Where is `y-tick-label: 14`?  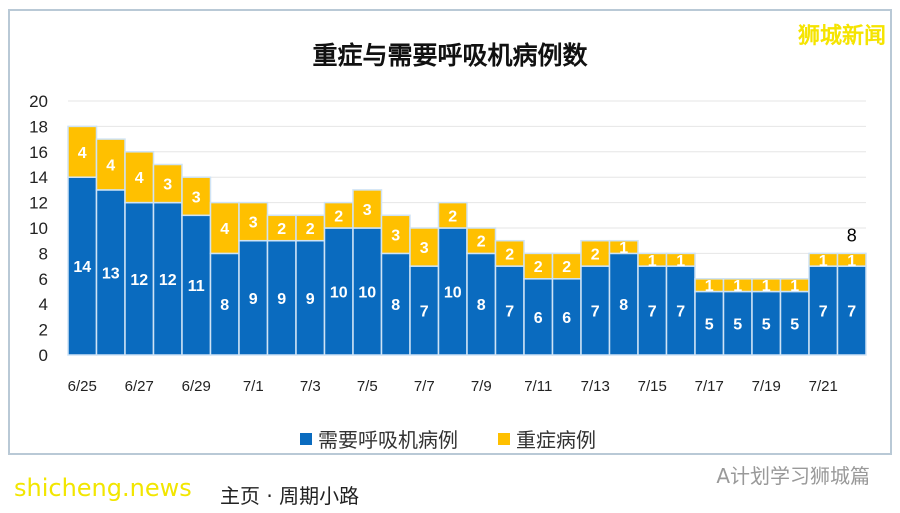
y-tick-label: 14 is located at coordinates (38, 177).